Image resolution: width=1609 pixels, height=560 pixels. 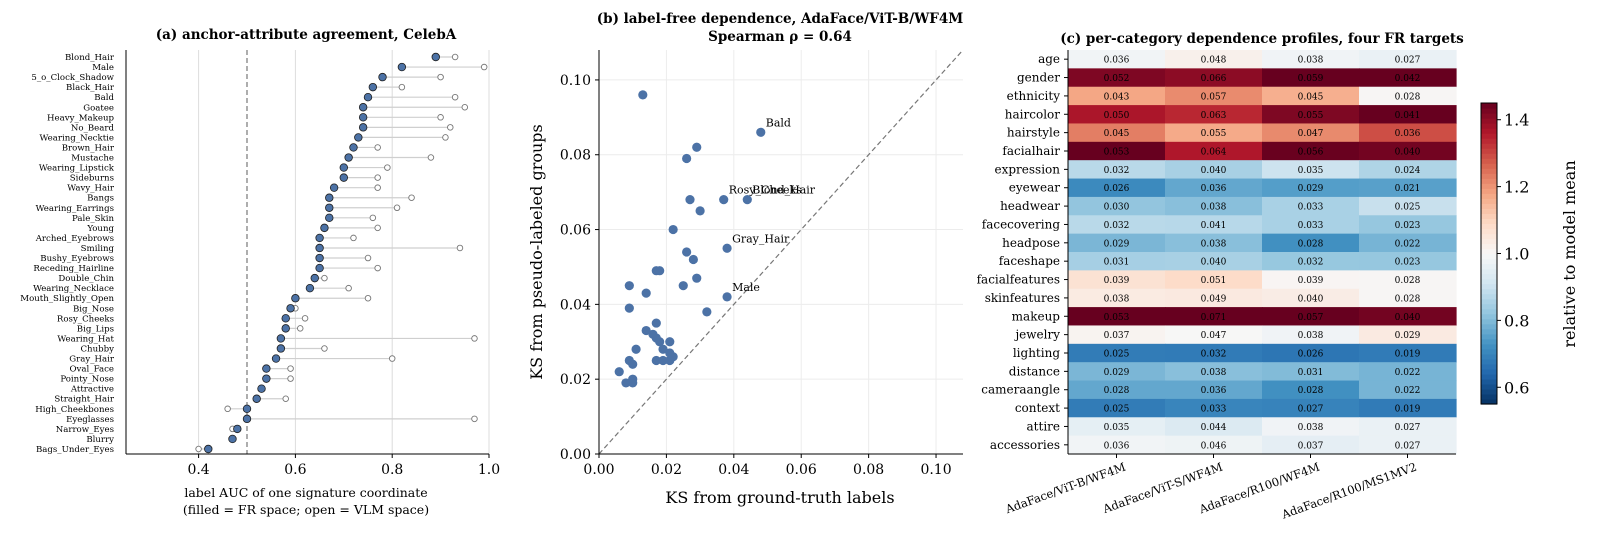 I want to click on attribute-label: Straight_Hair, so click(x=84, y=400).